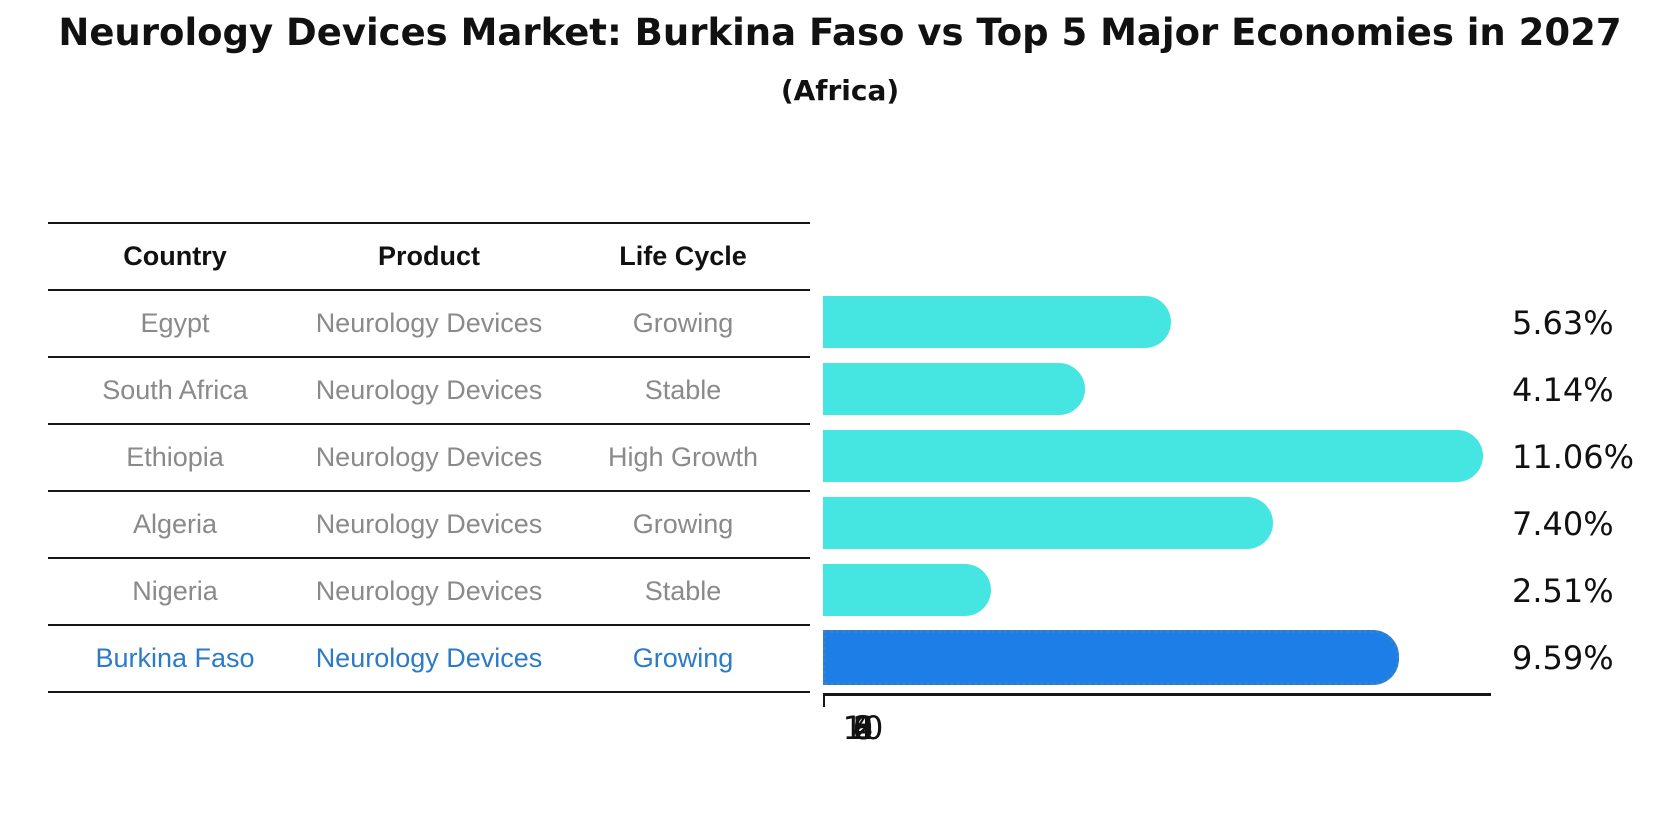  I want to click on table-row-algeria: Algeria Neurology Devices Growing, so click(429, 525).